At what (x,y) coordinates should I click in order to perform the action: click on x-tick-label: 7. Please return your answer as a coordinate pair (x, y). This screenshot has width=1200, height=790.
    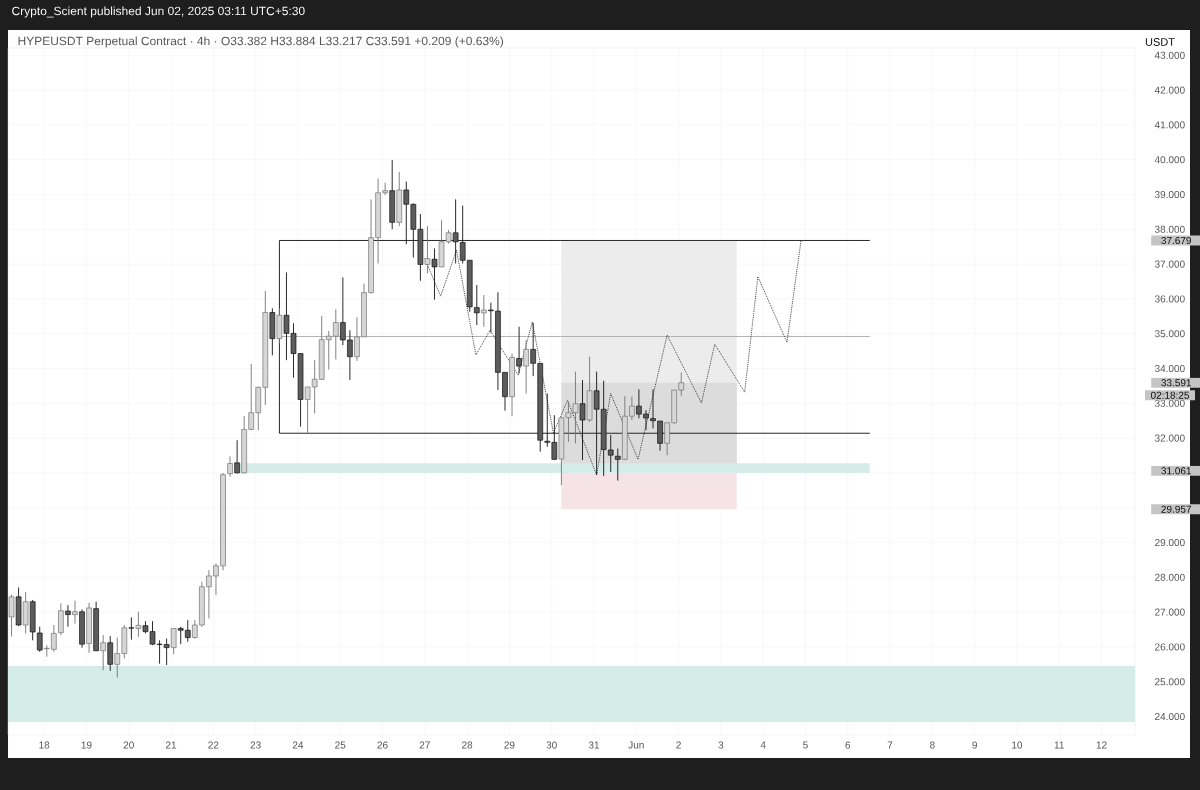
    Looking at the image, I should click on (890, 745).